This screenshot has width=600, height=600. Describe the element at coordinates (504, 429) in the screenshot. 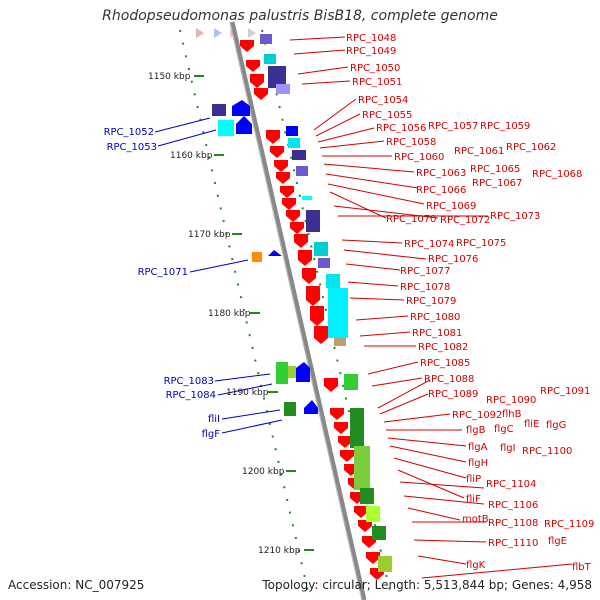

I see `gene-label: flgC` at that location.